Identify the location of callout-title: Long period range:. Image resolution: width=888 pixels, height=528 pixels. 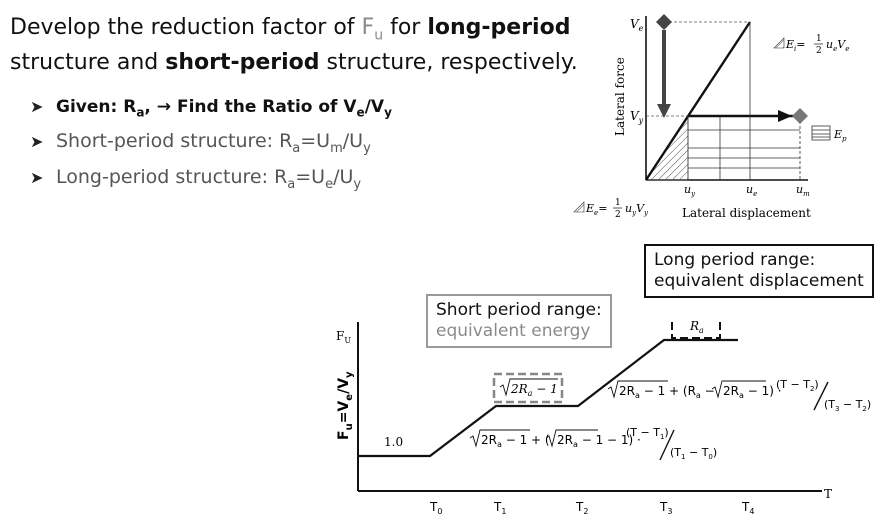
(735, 260).